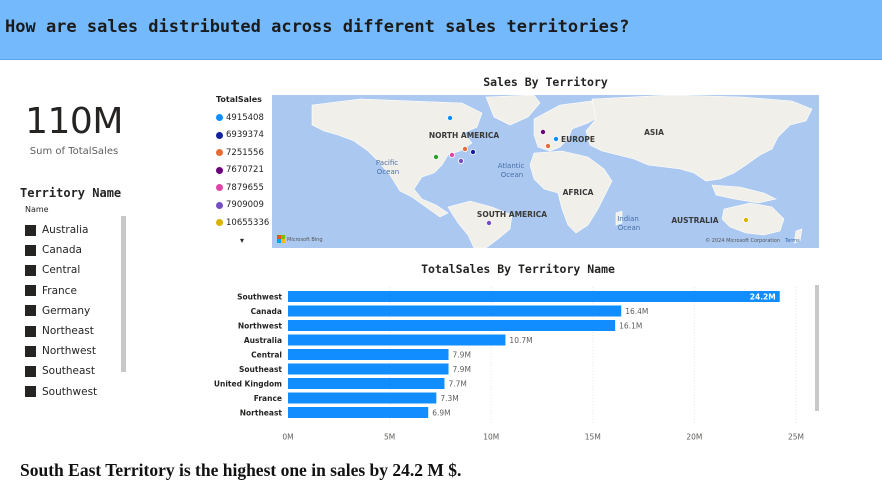  Describe the element at coordinates (462, 355) in the screenshot. I see `data-label: 7.9M` at that location.